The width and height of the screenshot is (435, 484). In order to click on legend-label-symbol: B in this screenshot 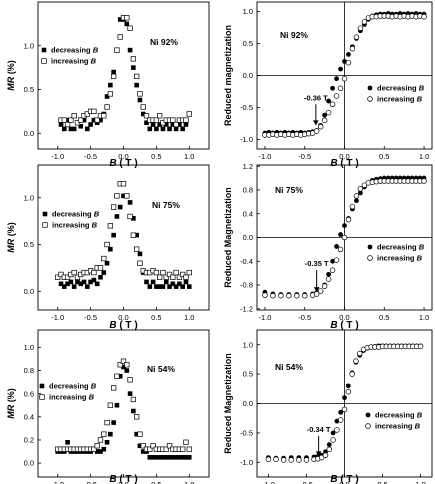, I will do `click(422, 247)`.